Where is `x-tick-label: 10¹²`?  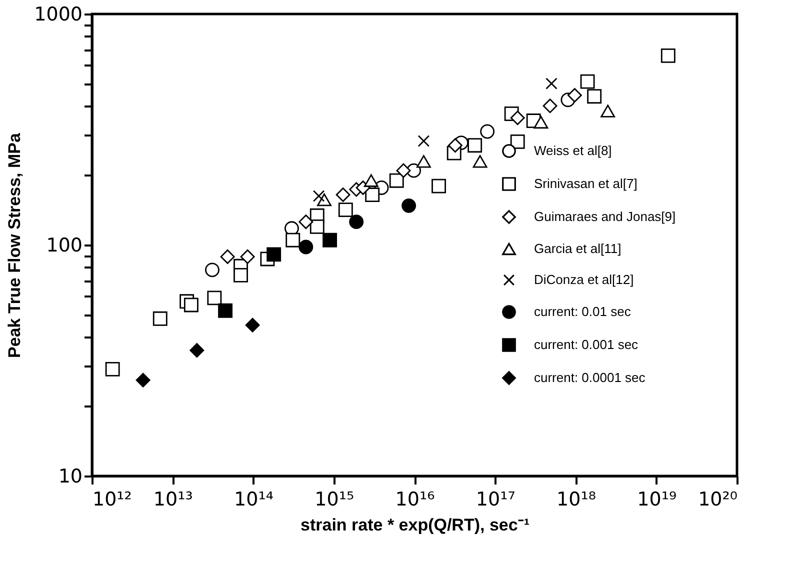 x-tick-label: 10¹² is located at coordinates (112, 499).